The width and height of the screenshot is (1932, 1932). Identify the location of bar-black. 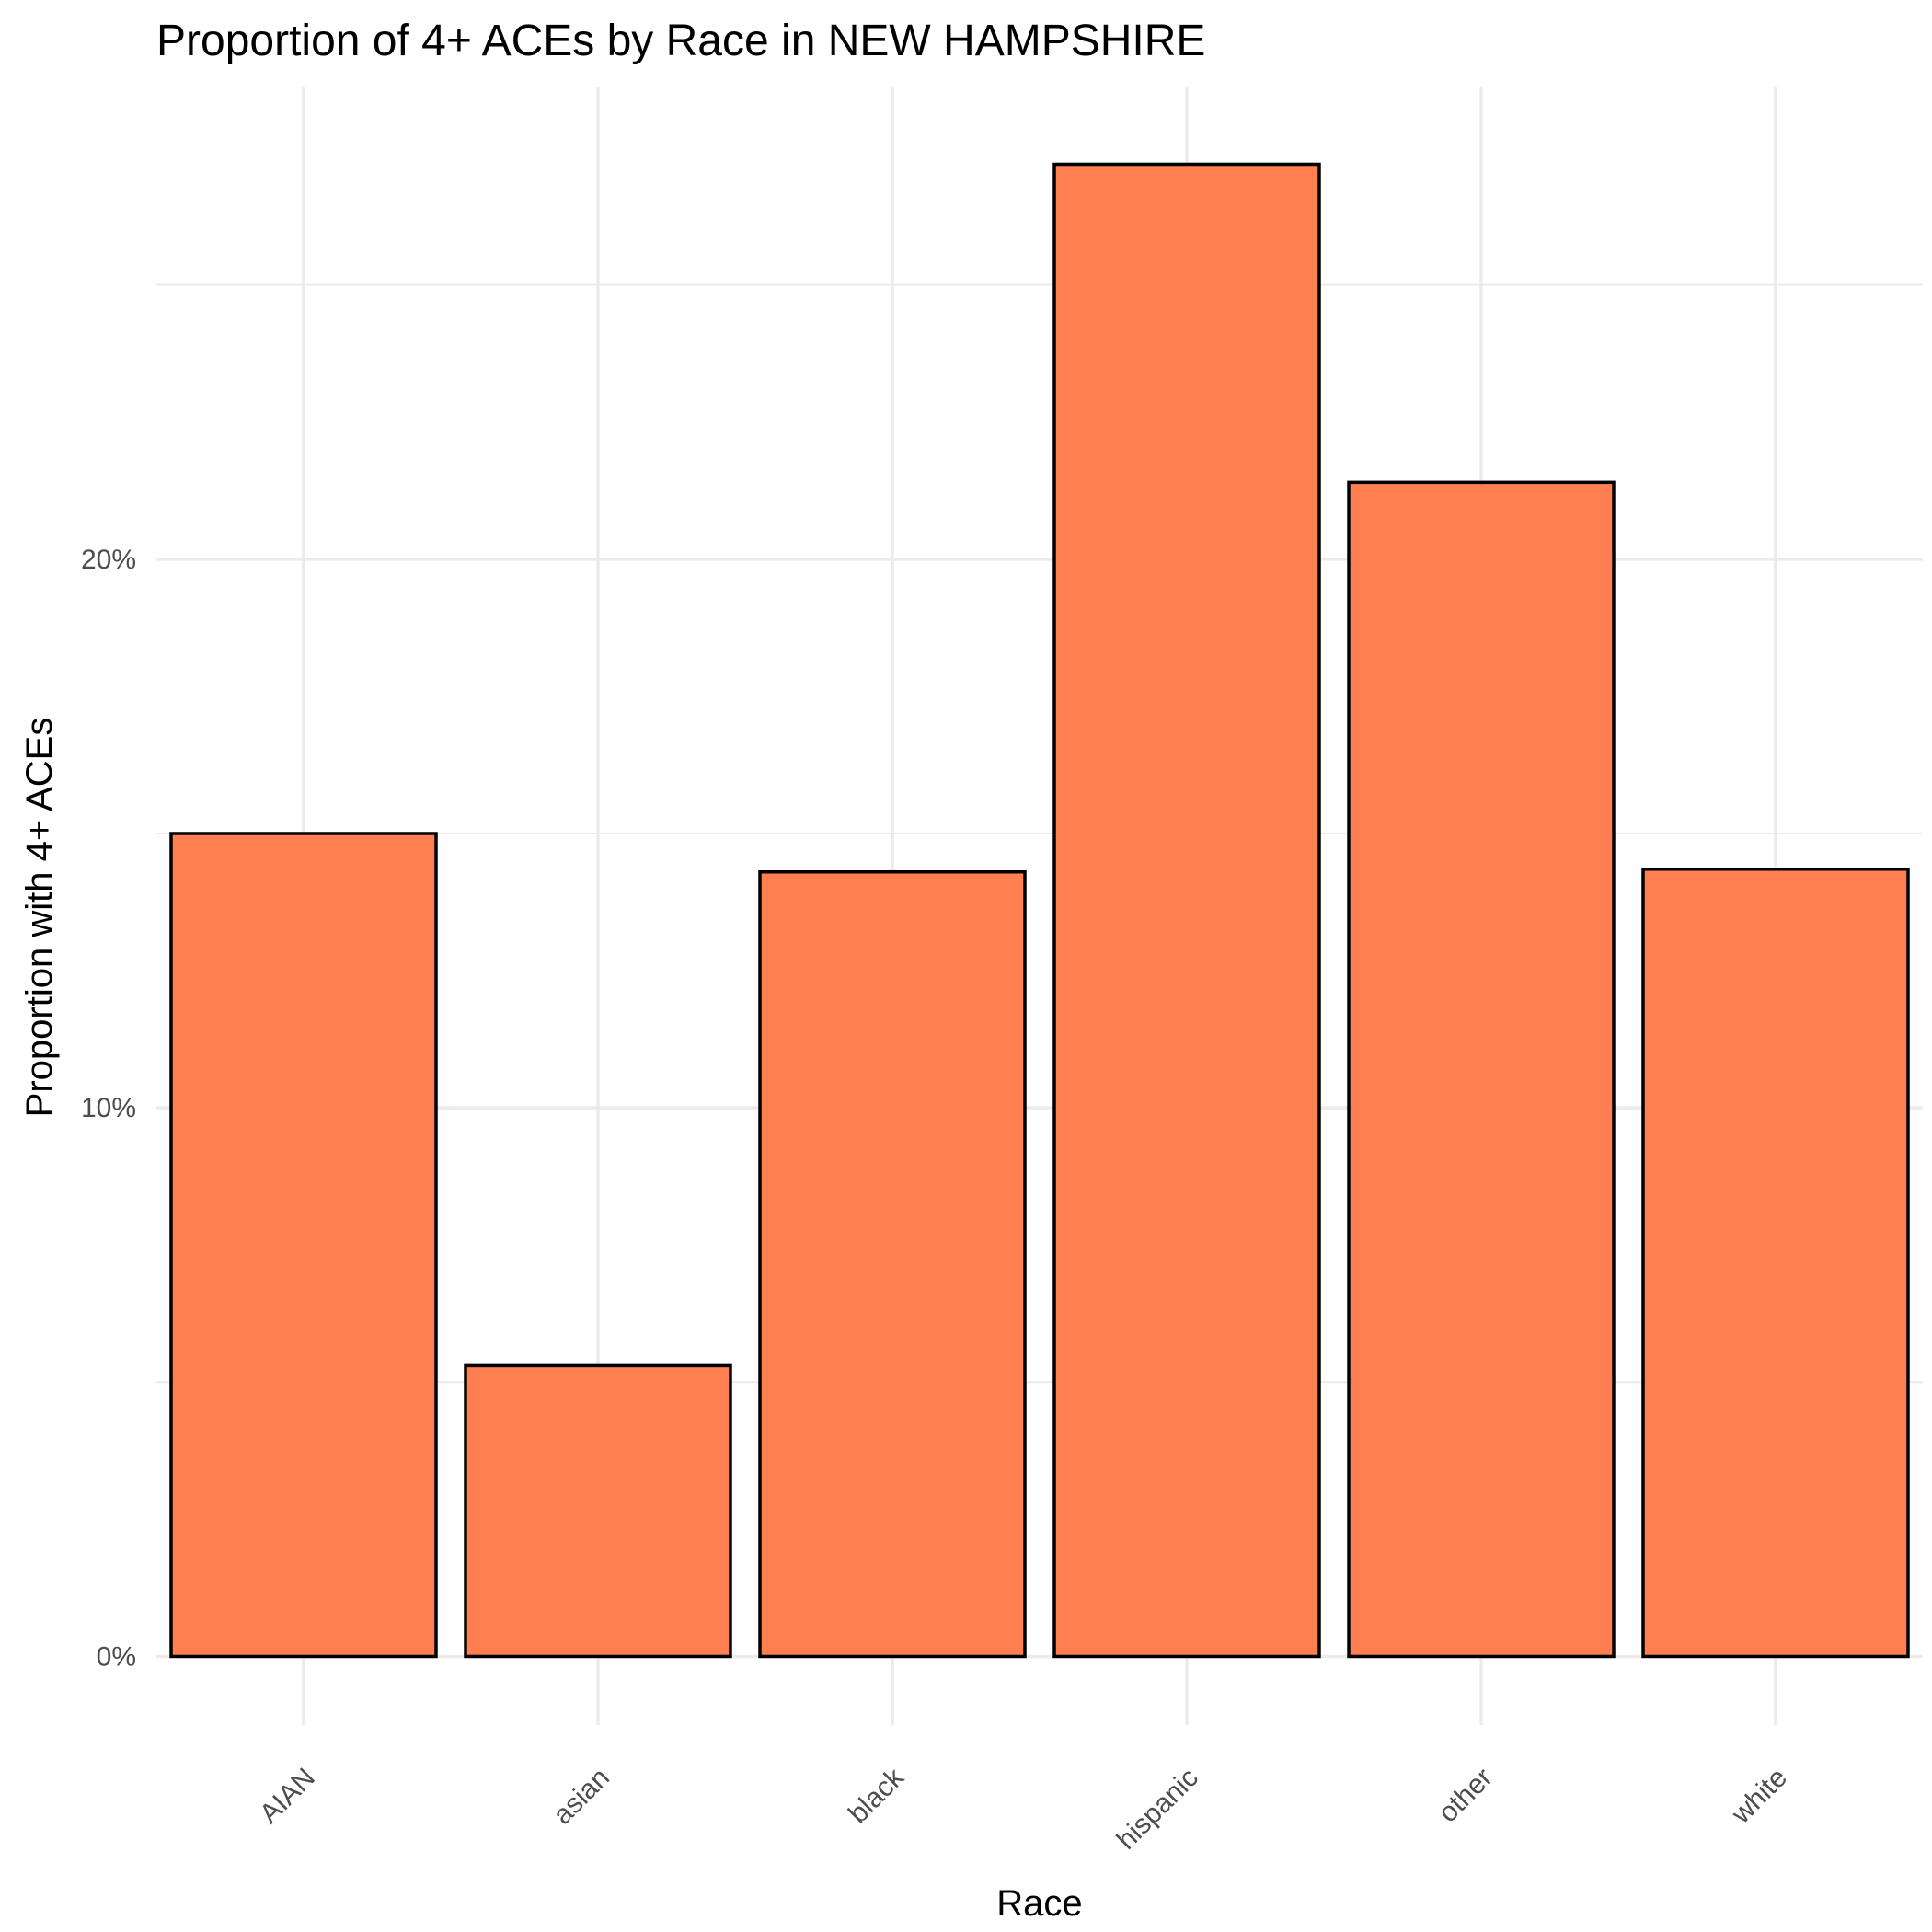
(892, 1264).